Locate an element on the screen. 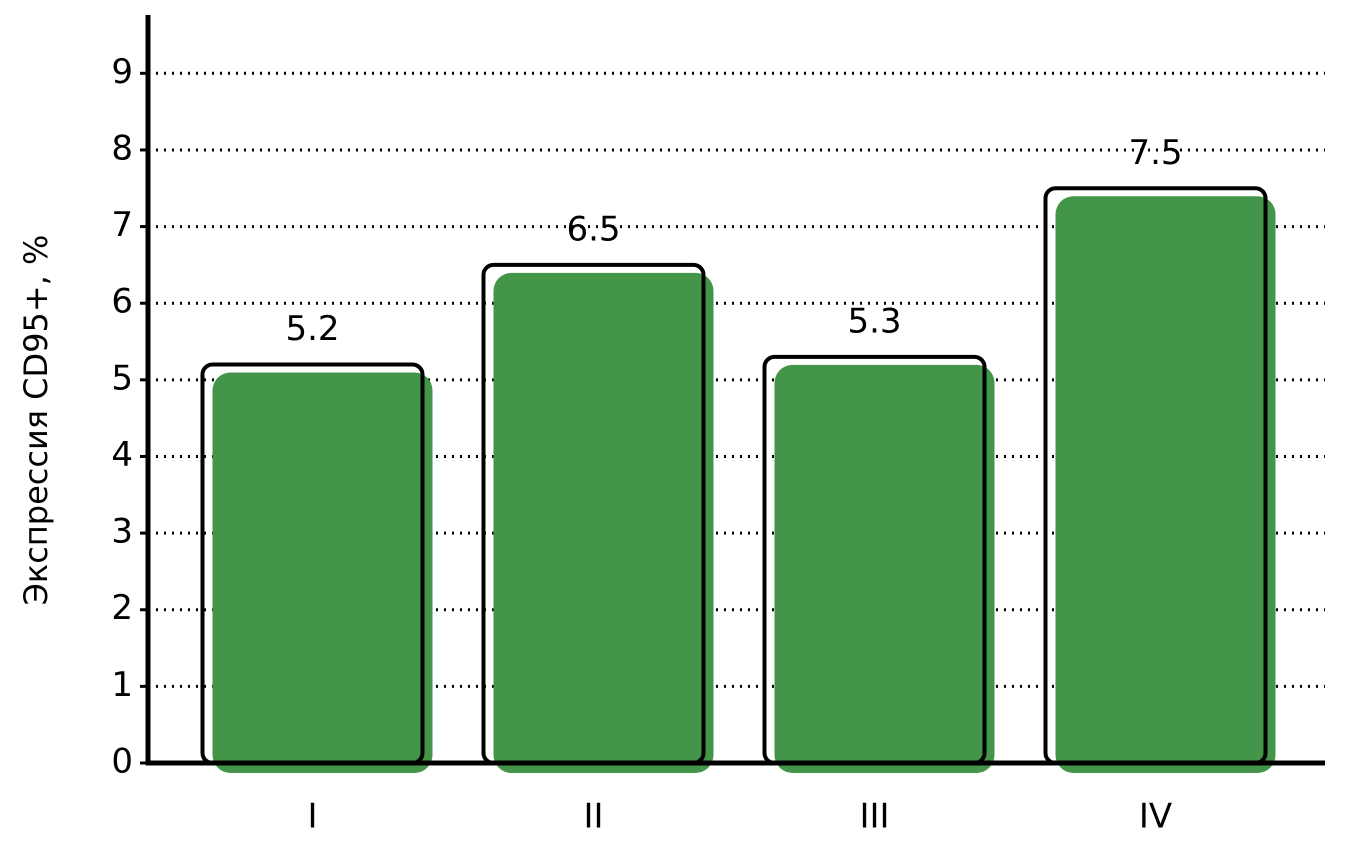  y-axis-label: Экспрессия CD95+, % is located at coordinates (36, 420).